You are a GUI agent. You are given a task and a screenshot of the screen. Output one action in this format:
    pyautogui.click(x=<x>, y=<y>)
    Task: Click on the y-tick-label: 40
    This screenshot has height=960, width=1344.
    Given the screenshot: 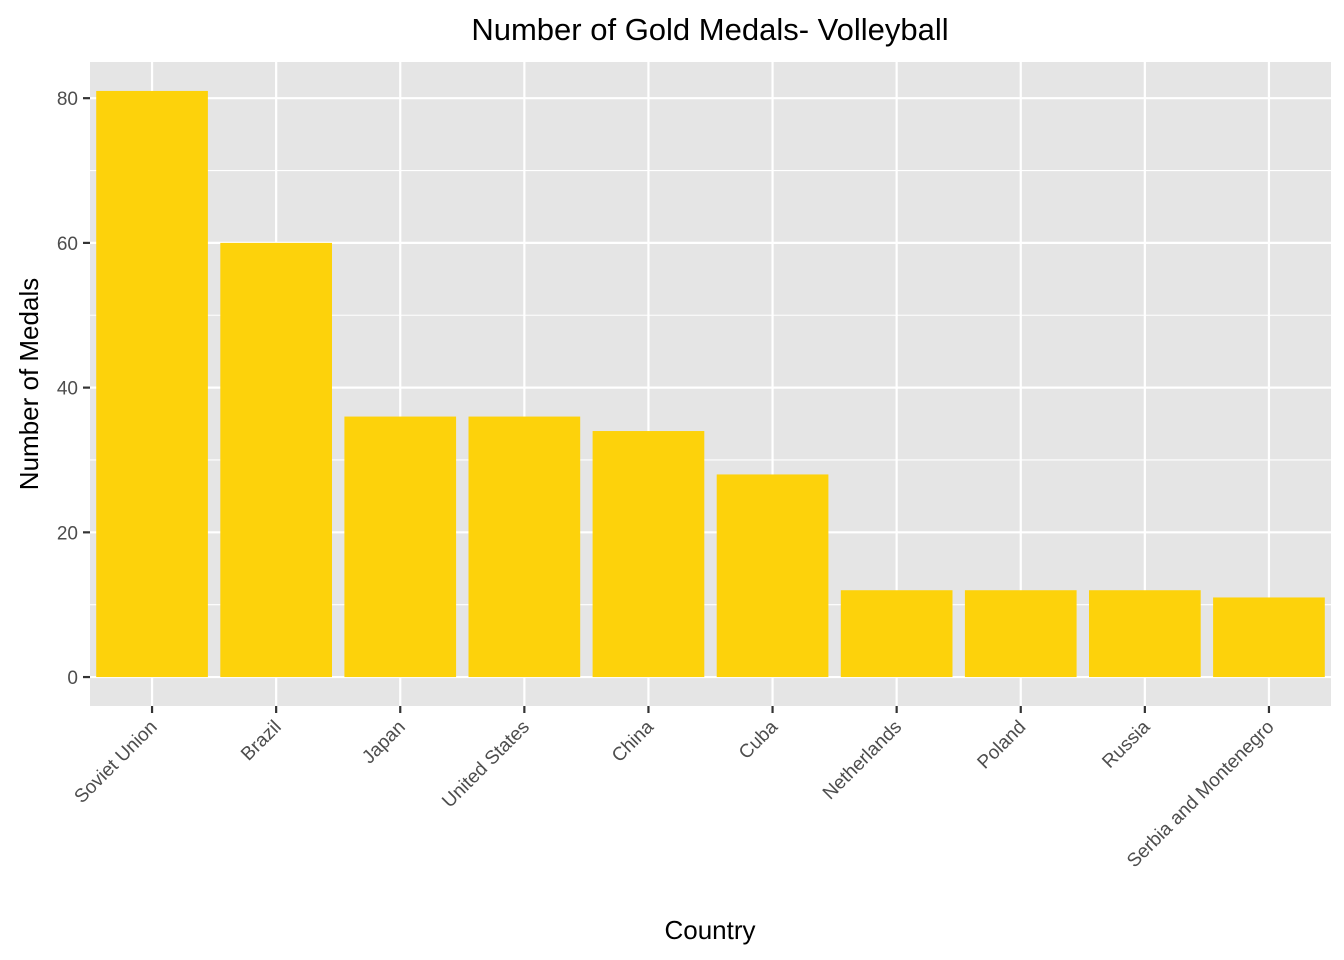 What is the action you would take?
    pyautogui.click(x=67, y=389)
    